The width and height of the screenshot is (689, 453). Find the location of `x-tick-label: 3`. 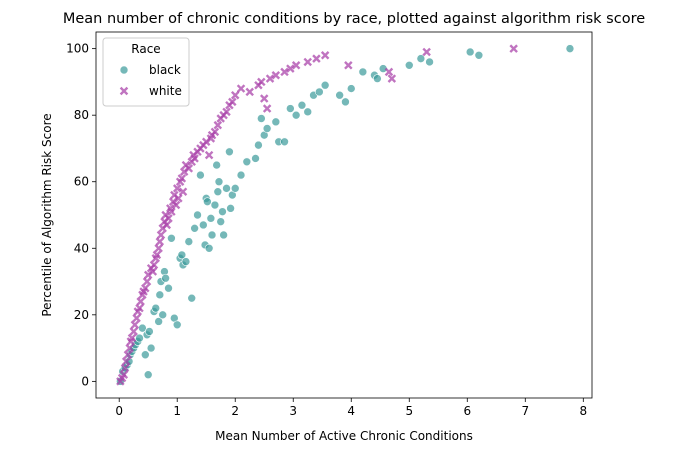

x-tick-label: 3 is located at coordinates (293, 411).